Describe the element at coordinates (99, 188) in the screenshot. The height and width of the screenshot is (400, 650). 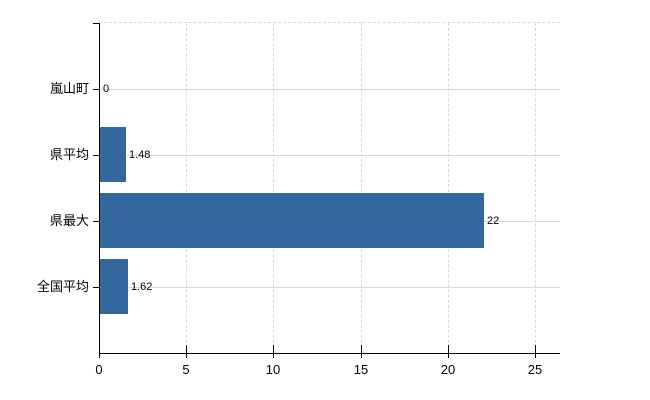
I see `y-axis` at that location.